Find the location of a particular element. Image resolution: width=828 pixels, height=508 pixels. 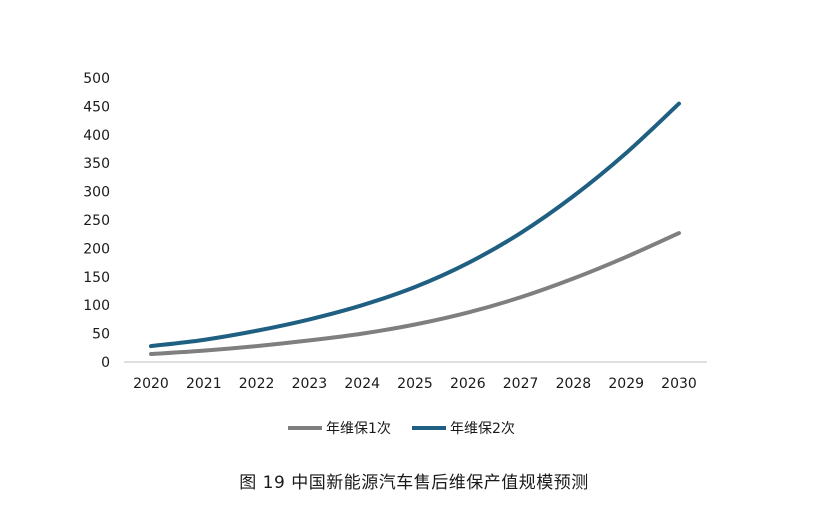

legend-item-1: 年维保1次 is located at coordinates (339, 429).